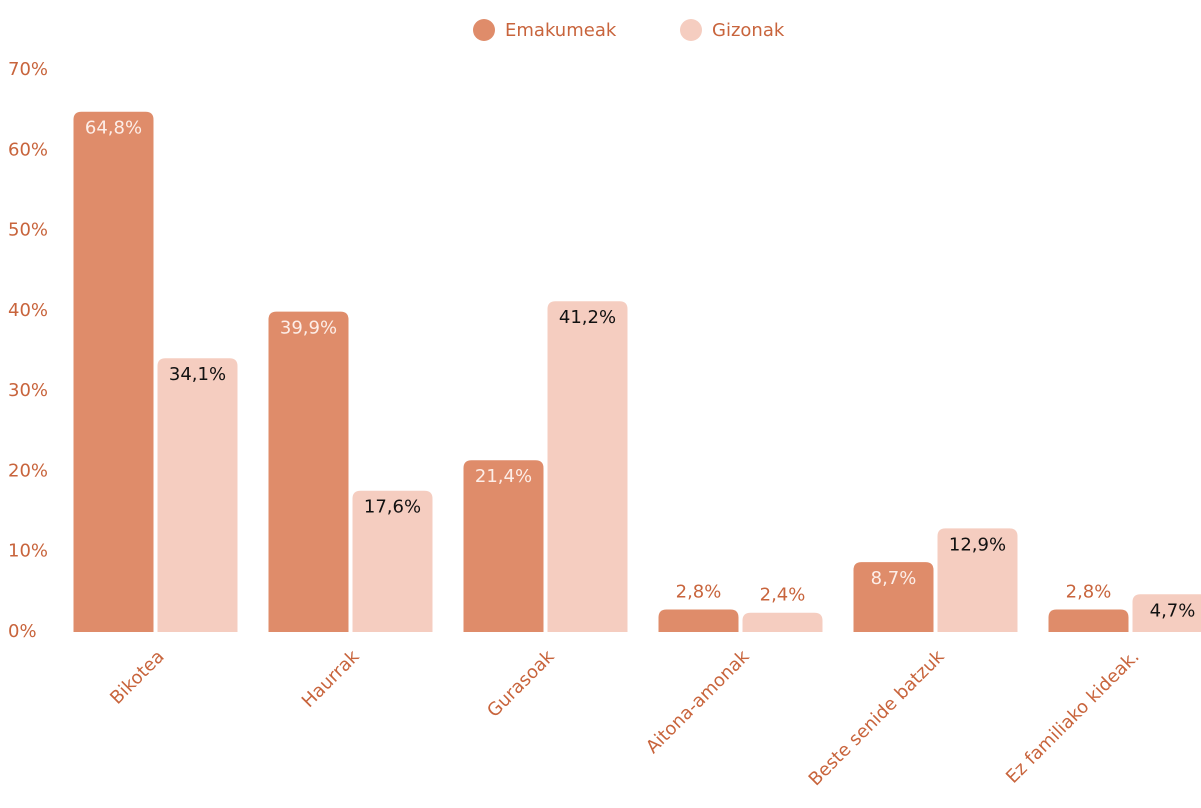 The width and height of the screenshot is (1201, 808). I want to click on x-tick-label: Aitona-amonak, so click(698, 702).